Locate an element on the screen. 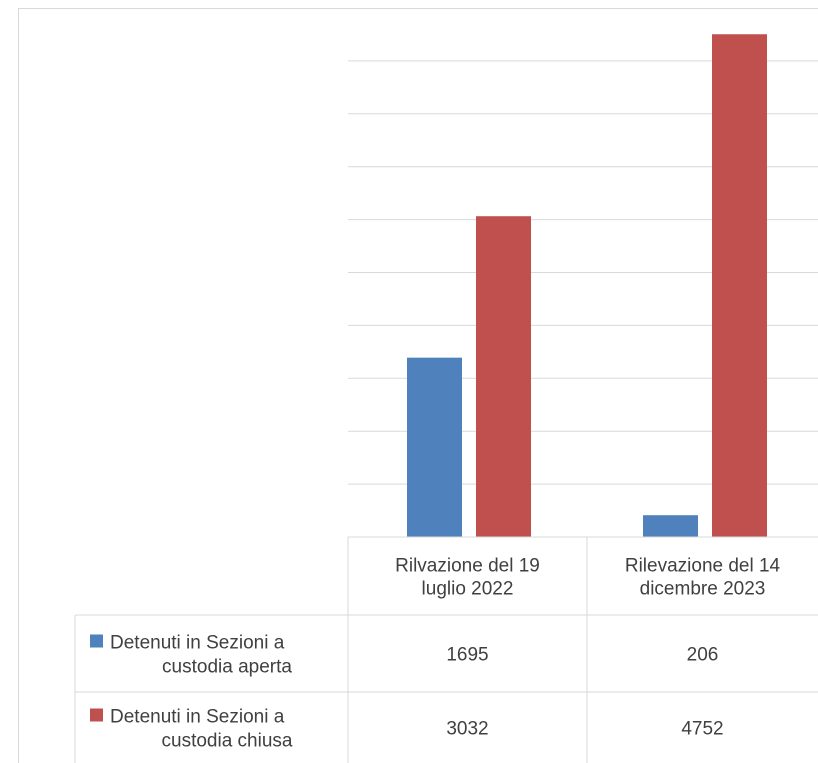 The image size is (818, 763). category-label-2: Rilevazione del 14 dicembre 2023 is located at coordinates (703, 578).